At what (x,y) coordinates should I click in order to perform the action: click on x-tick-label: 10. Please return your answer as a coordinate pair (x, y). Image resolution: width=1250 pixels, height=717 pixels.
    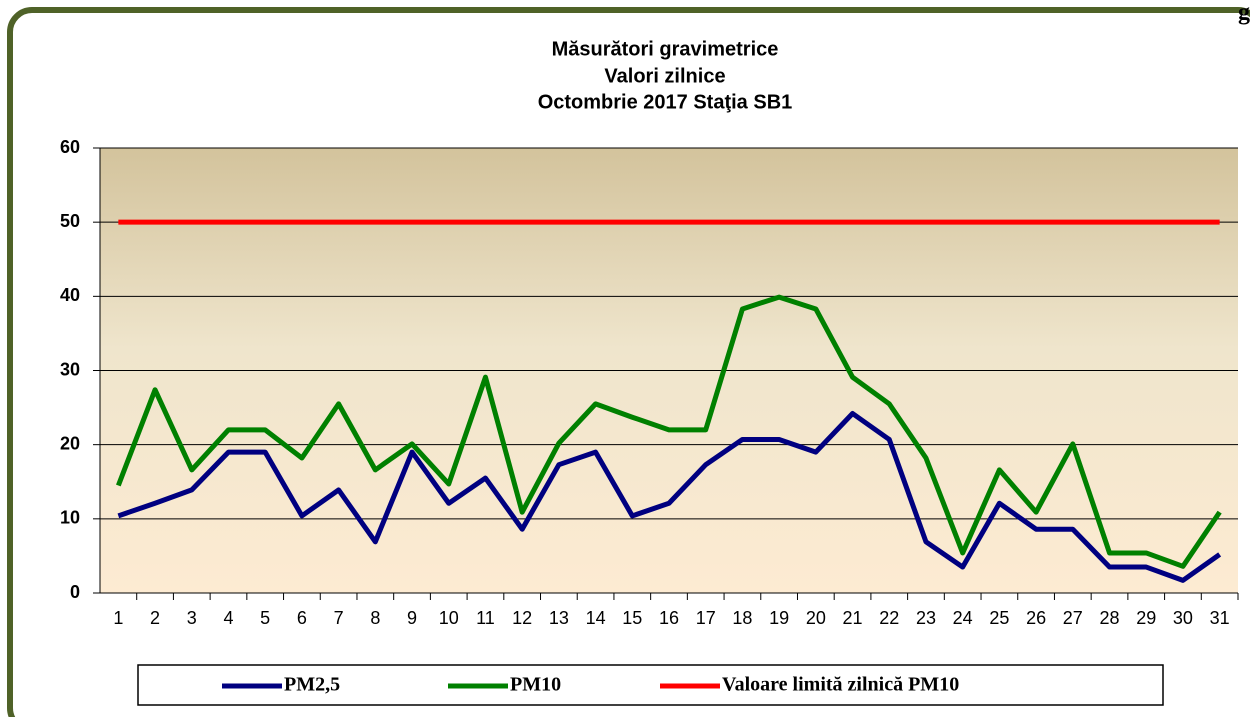
    Looking at the image, I should click on (449, 618).